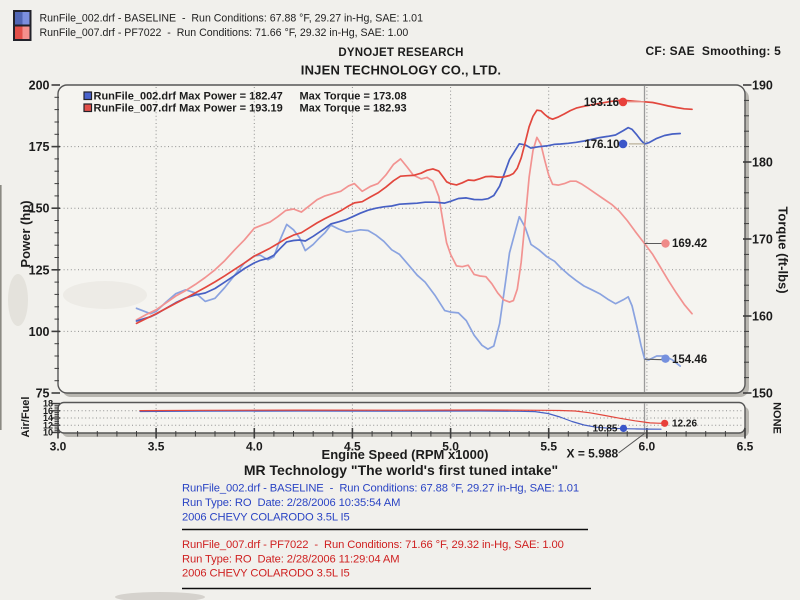 This screenshot has width=800, height=600. Describe the element at coordinates (291, 503) in the screenshot. I see `svg-text:Run Type: RO Date: 2/28/2006: Run Type: RO Date: 2/28/2006 10:35:54 AM` at that location.